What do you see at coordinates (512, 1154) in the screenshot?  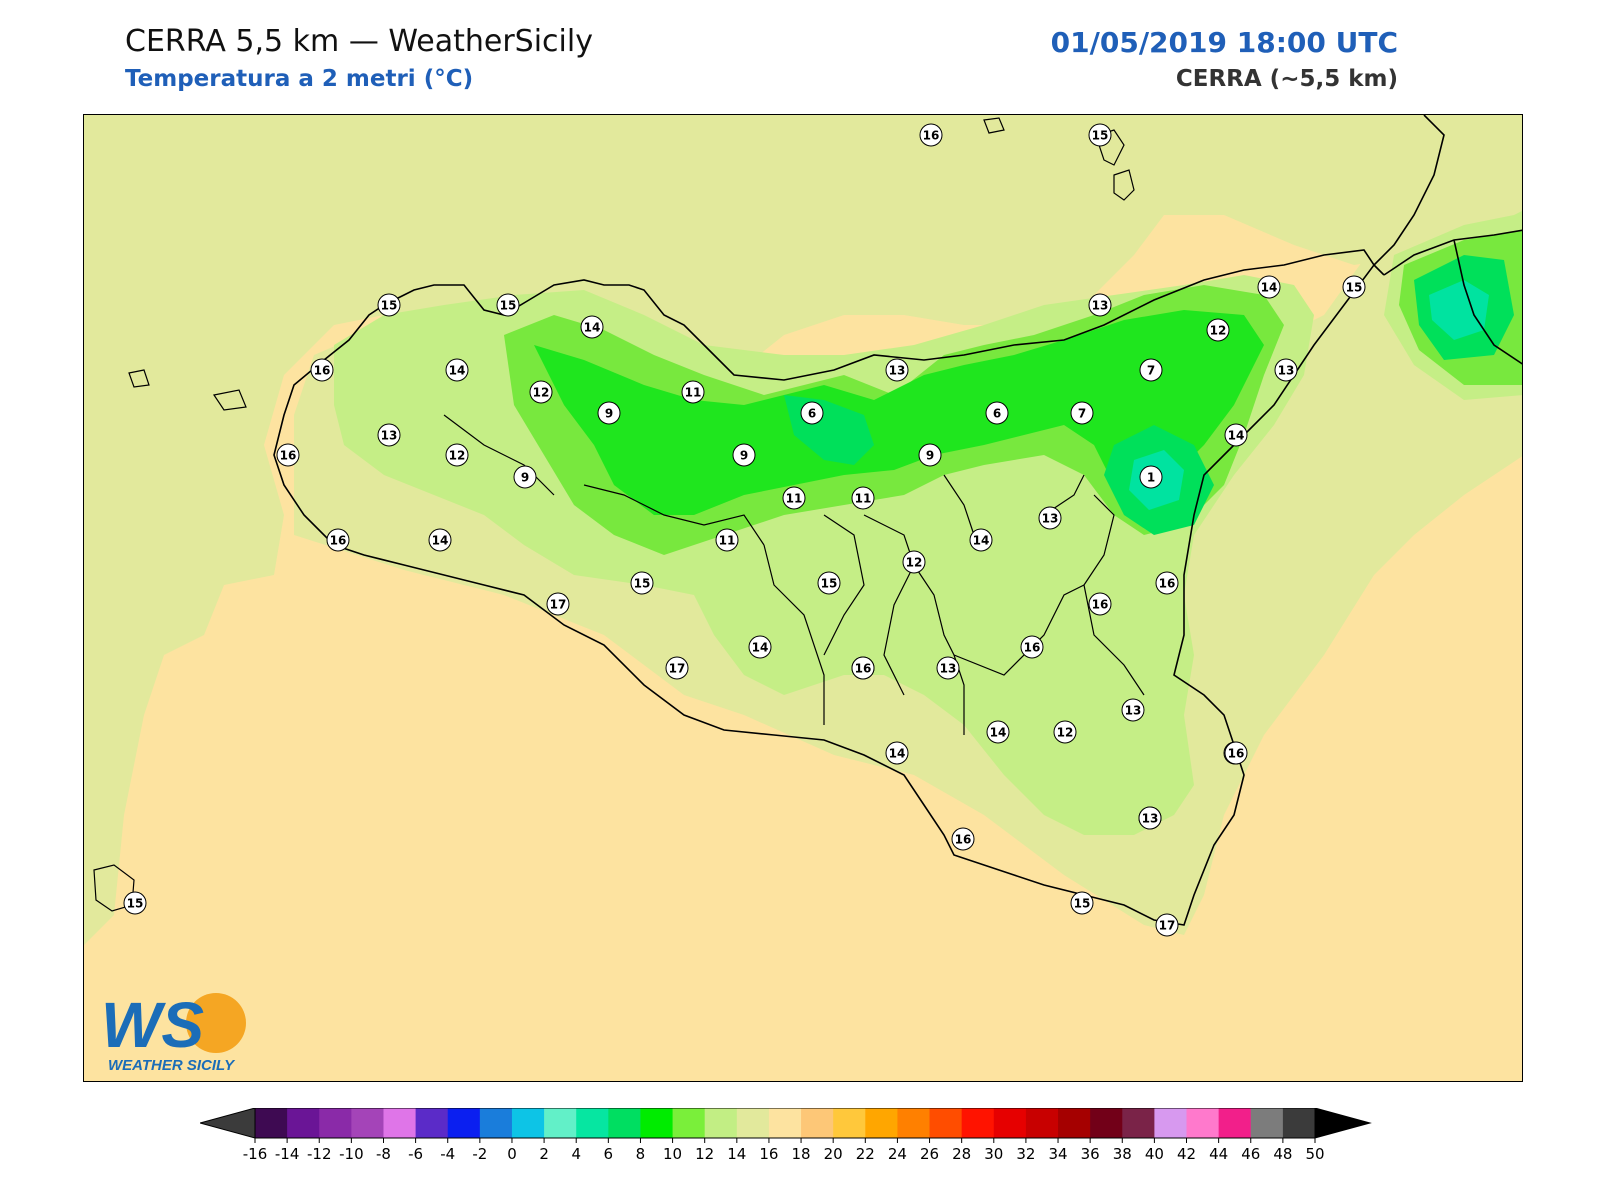 I see `colorbar-tick-label: 0` at bounding box center [512, 1154].